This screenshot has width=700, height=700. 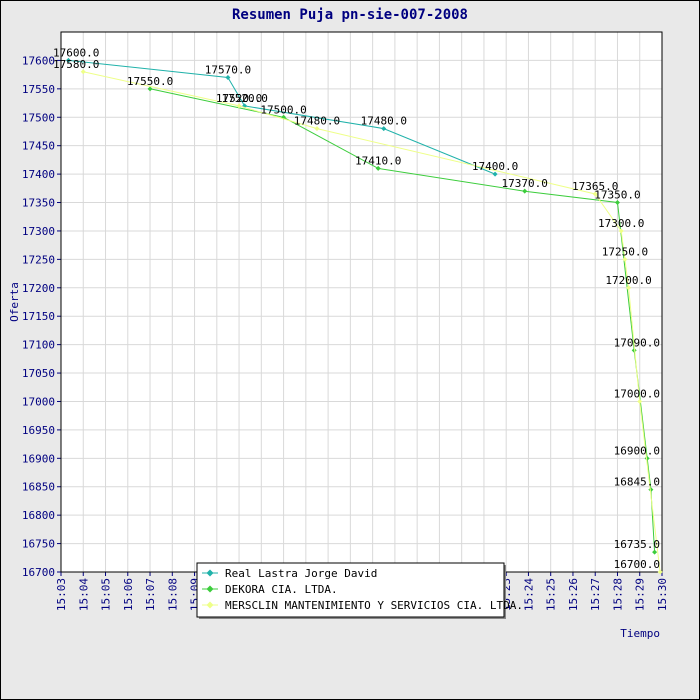 I want to click on legend-entry: DEKORA CIA. LTDA., so click(x=281, y=589).